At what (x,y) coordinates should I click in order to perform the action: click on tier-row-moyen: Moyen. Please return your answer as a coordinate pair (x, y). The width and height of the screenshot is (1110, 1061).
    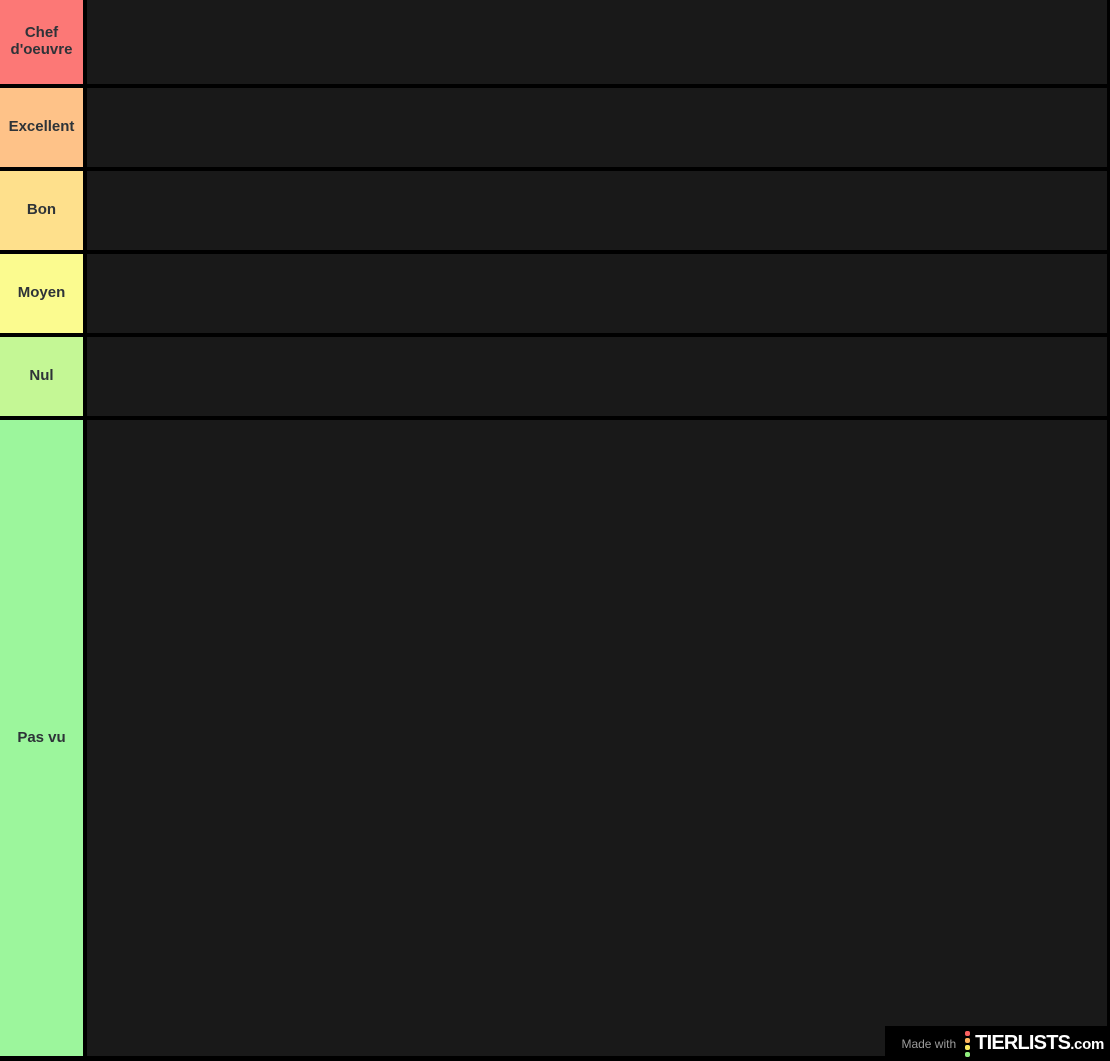
    Looking at the image, I should click on (555, 293).